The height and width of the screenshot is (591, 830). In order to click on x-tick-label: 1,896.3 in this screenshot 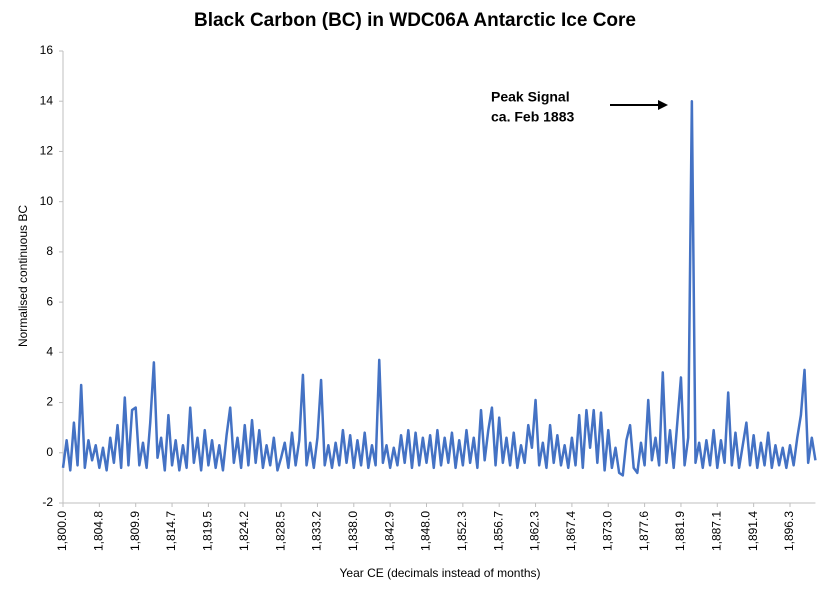, I will do `click(789, 531)`.